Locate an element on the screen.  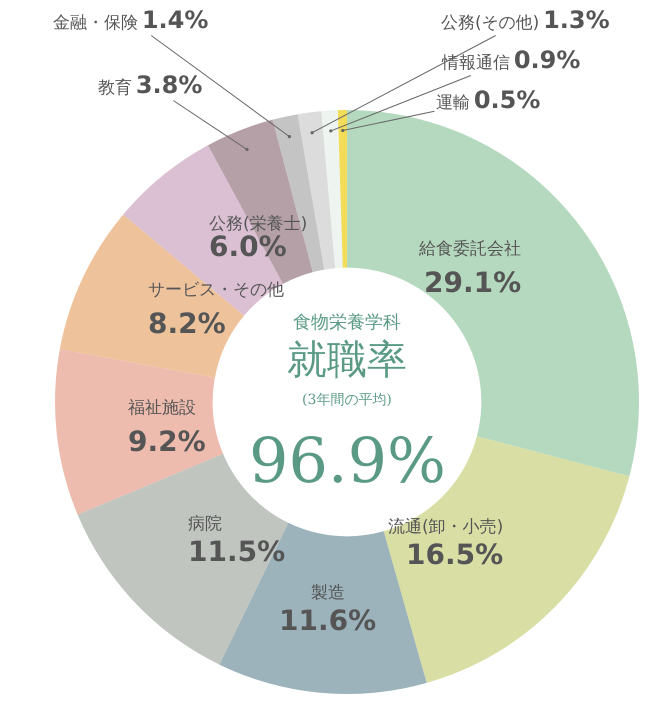
data-label: 0.5% is located at coordinates (507, 100).